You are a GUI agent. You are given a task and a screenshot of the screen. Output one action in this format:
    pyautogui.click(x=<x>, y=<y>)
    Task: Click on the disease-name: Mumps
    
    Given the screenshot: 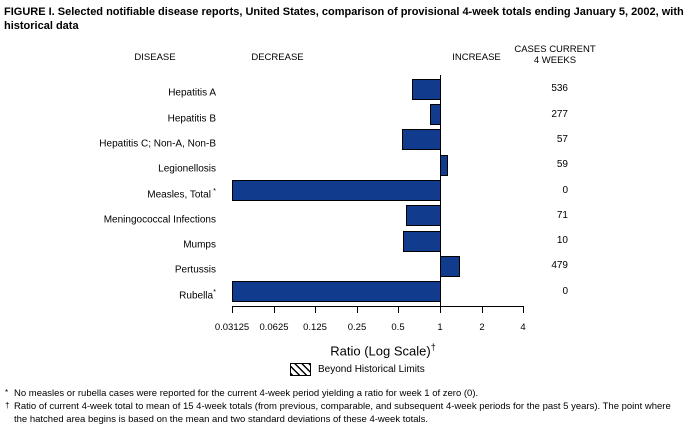 What is the action you would take?
    pyautogui.click(x=199, y=245)
    